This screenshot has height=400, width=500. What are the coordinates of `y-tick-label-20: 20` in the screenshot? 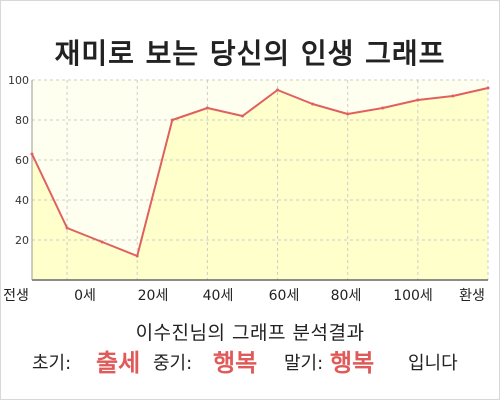 It's located at (22, 240).